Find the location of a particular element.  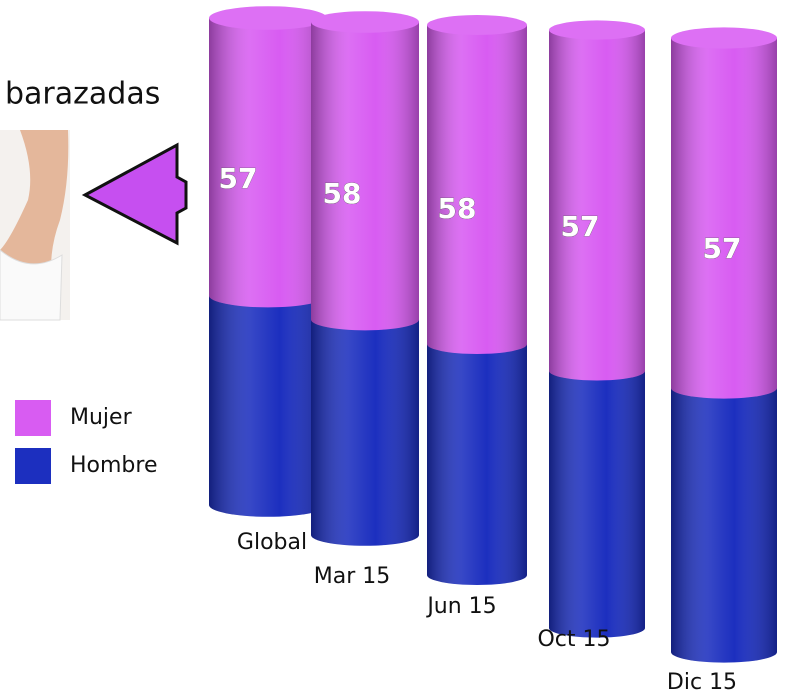

arrow is located at coordinates (134, 194).